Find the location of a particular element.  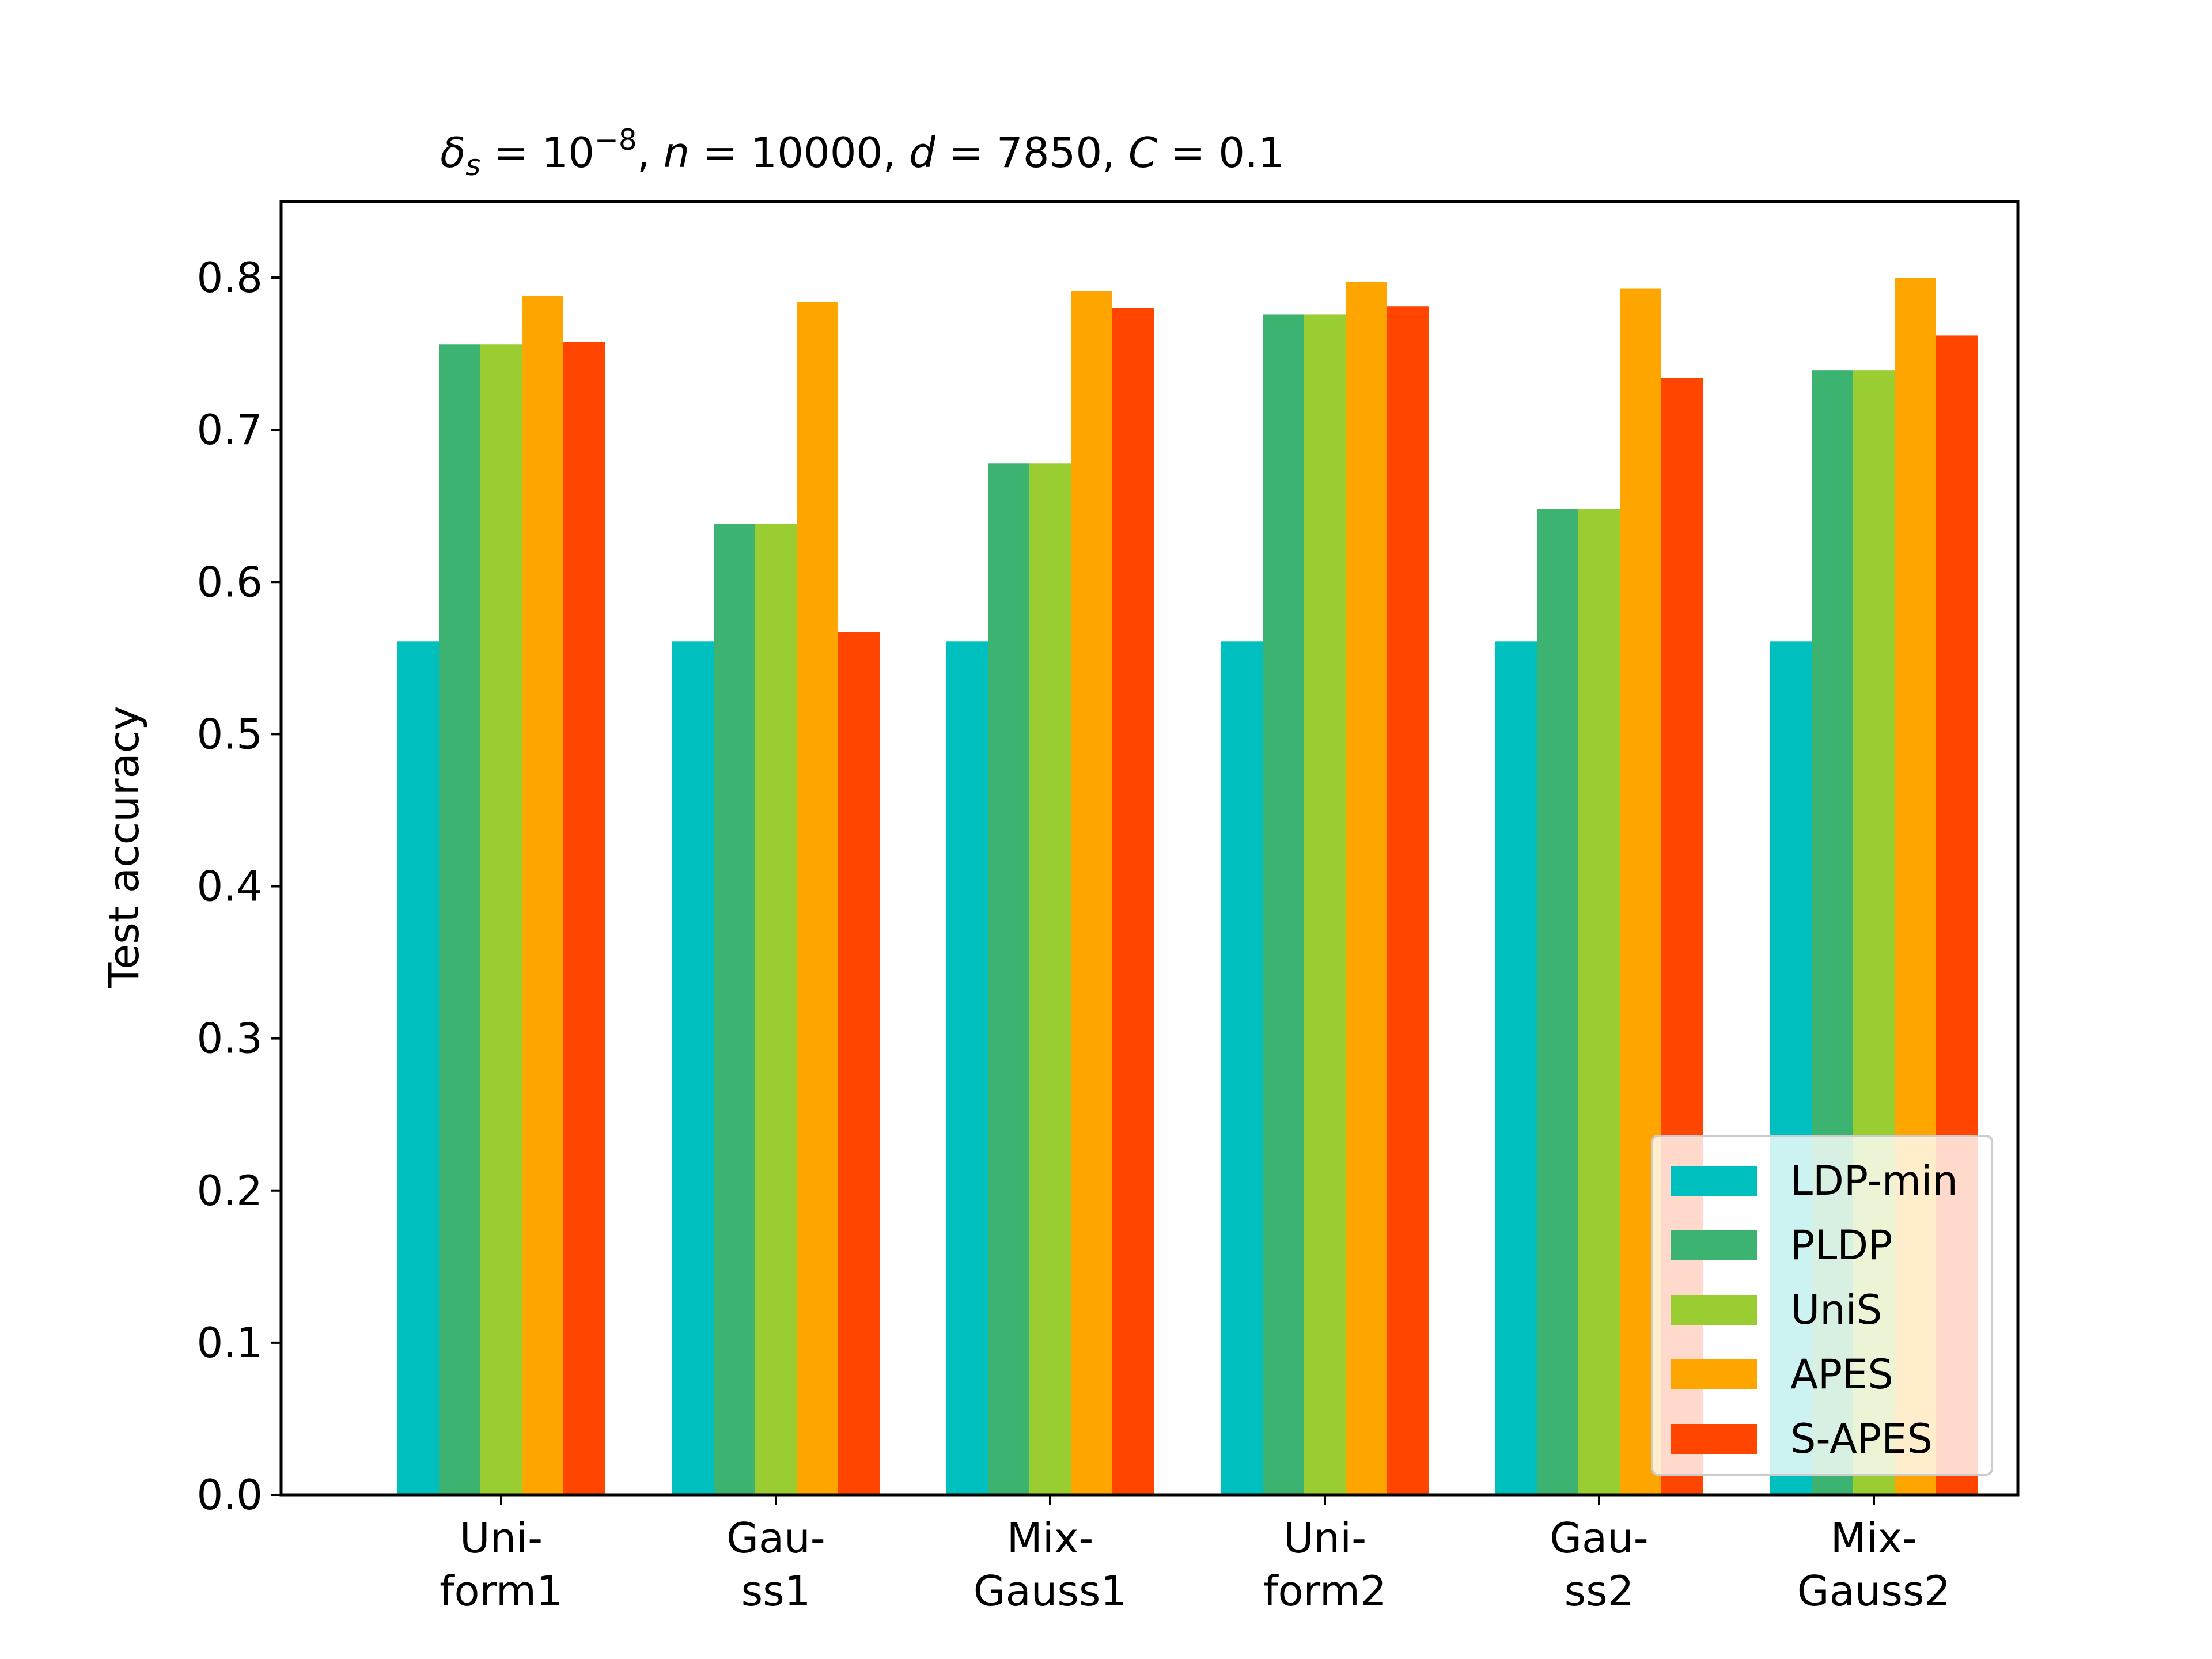

x-tick-label: ss1 is located at coordinates (776, 1591).